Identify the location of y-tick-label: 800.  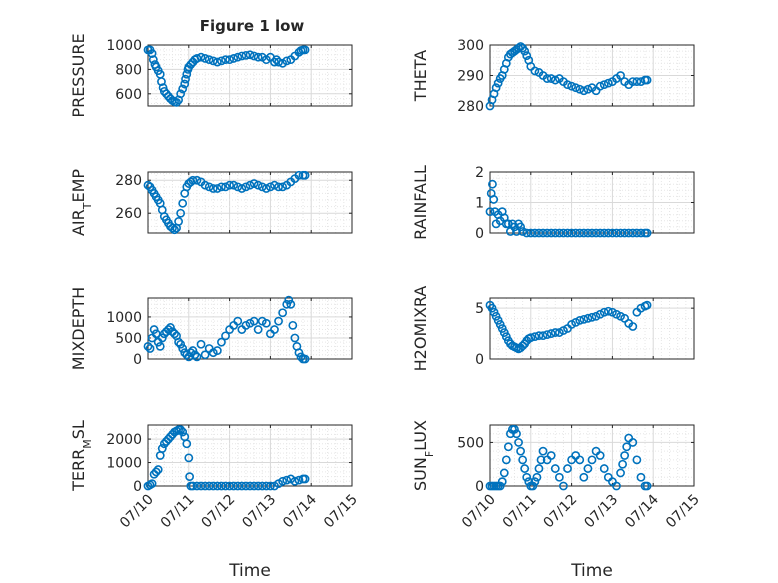
(128, 70).